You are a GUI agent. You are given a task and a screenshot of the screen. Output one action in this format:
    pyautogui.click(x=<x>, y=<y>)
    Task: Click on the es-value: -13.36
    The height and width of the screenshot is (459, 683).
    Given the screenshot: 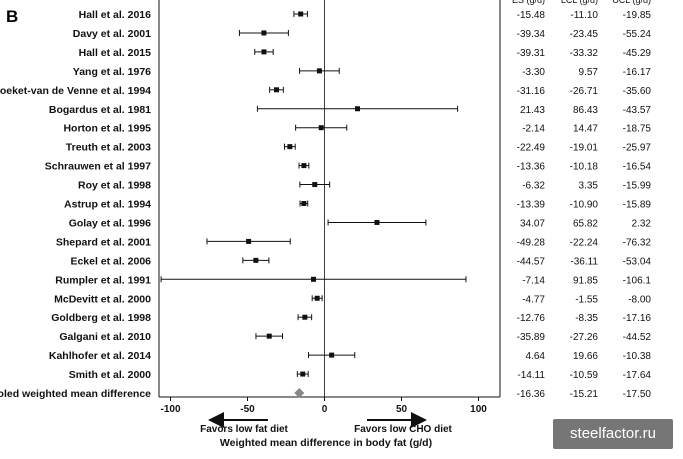 What is the action you would take?
    pyautogui.click(x=531, y=167)
    